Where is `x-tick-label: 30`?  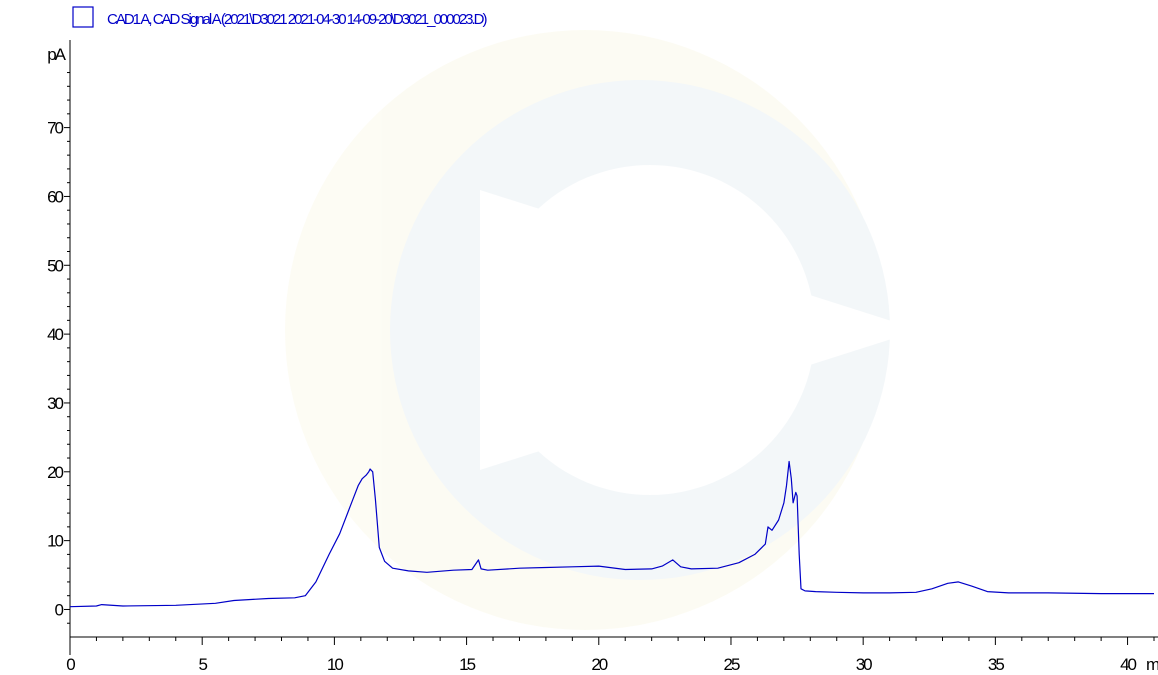 x-tick-label: 30 is located at coordinates (864, 664).